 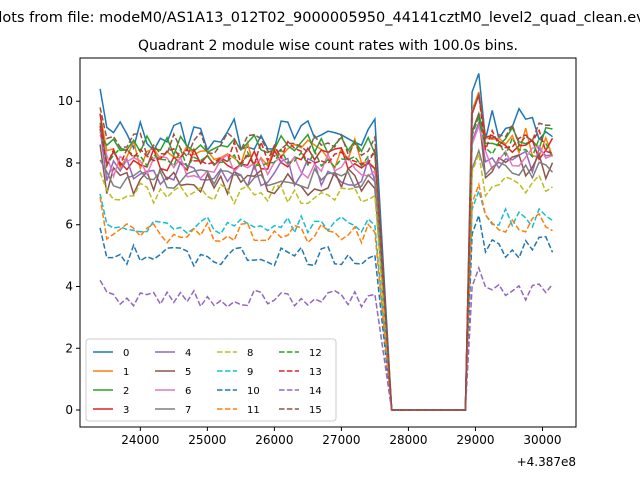 I want to click on legend-label-9: 9, so click(x=250, y=372).